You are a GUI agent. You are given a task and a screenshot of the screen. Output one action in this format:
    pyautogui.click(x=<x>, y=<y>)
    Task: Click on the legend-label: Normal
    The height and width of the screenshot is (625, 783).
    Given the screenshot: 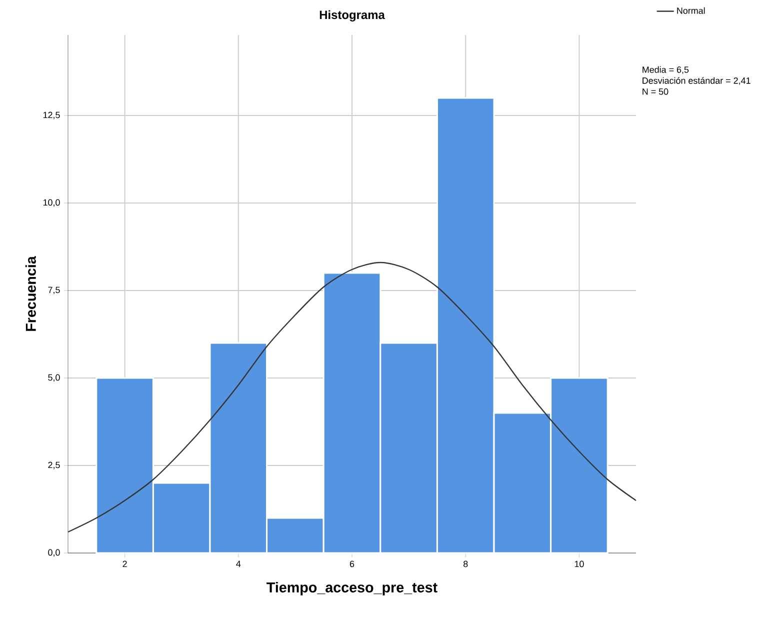 What is the action you would take?
    pyautogui.click(x=691, y=10)
    